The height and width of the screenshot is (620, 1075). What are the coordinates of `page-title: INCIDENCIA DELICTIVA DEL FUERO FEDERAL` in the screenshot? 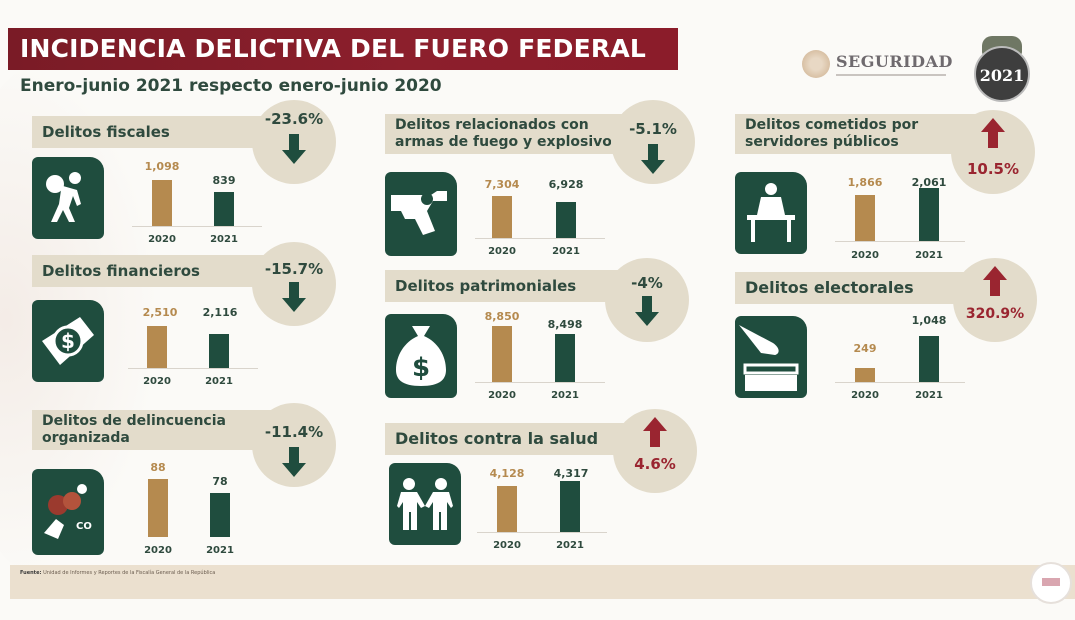 It's located at (343, 49).